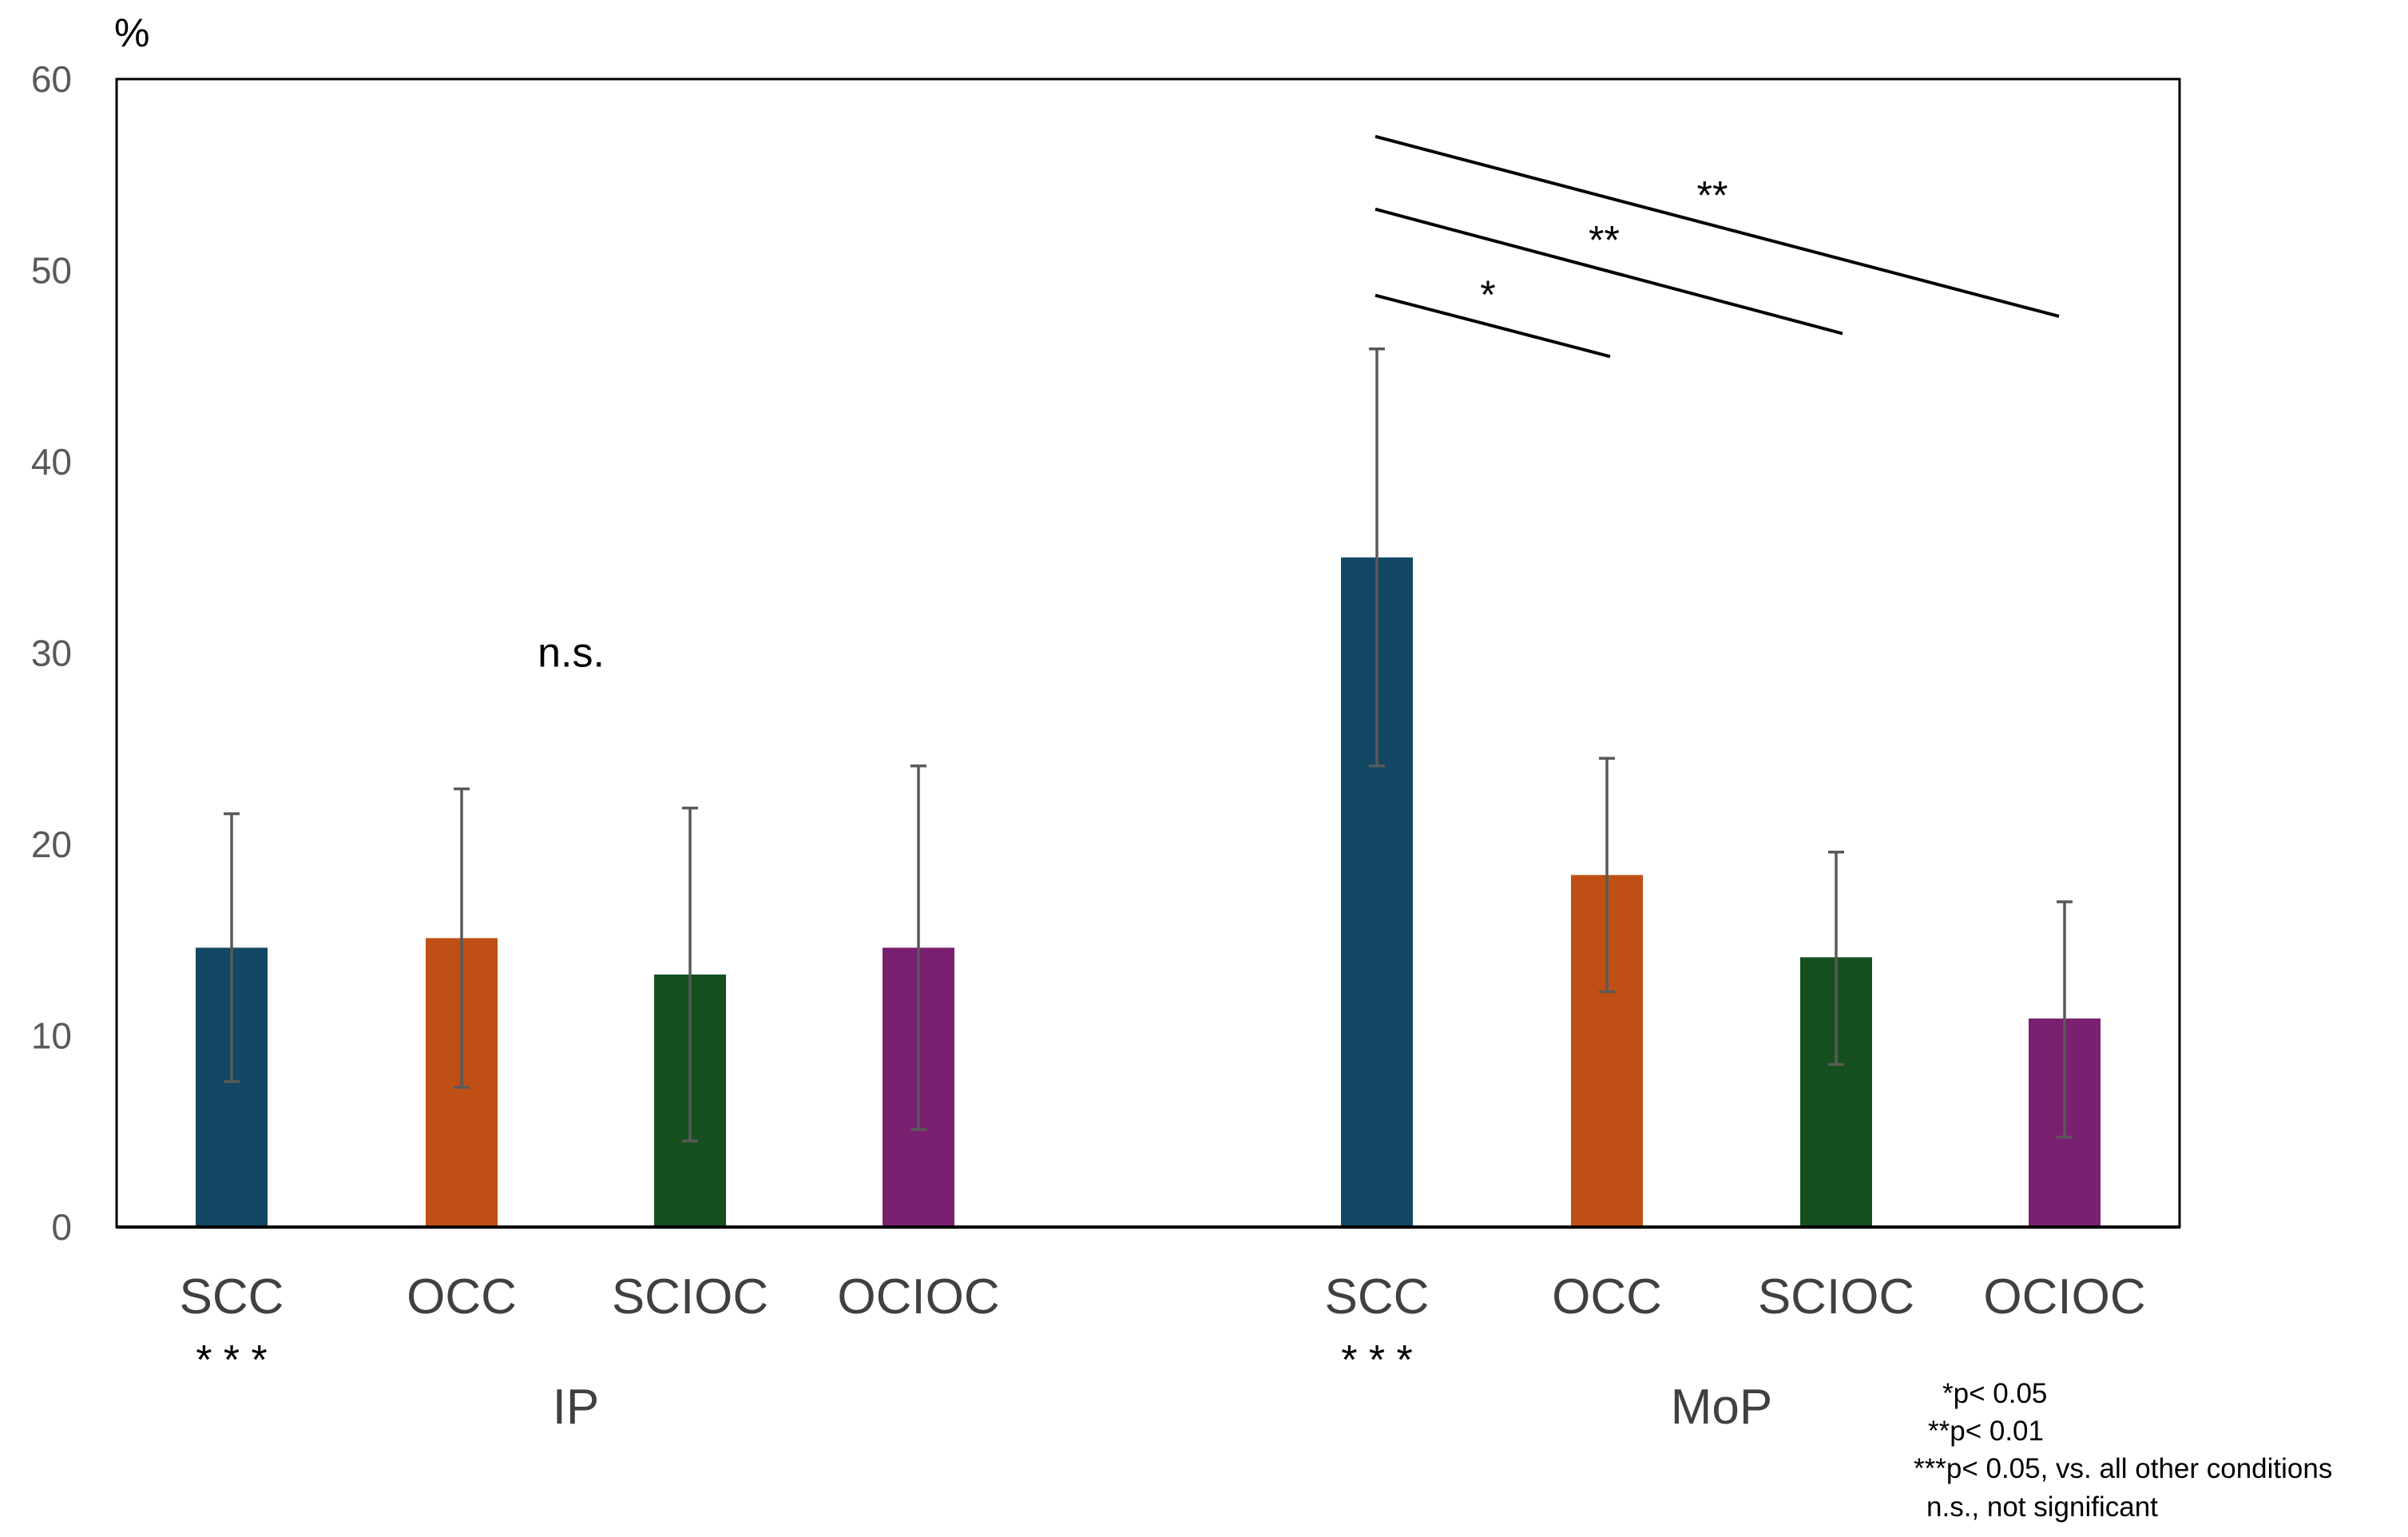 This screenshot has height=1537, width=2408. What do you see at coordinates (131, 32) in the screenshot?
I see `y-axis-unit: %` at bounding box center [131, 32].